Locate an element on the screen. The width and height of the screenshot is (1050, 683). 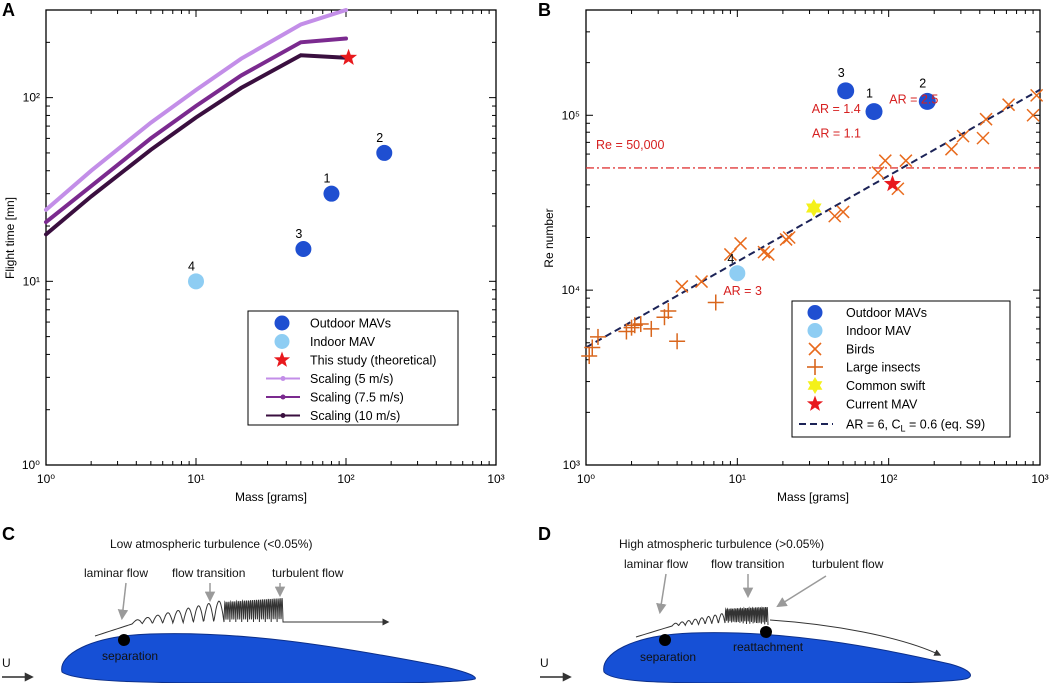
diagram-d-boundary-layer is located at coordinates (702, 622).